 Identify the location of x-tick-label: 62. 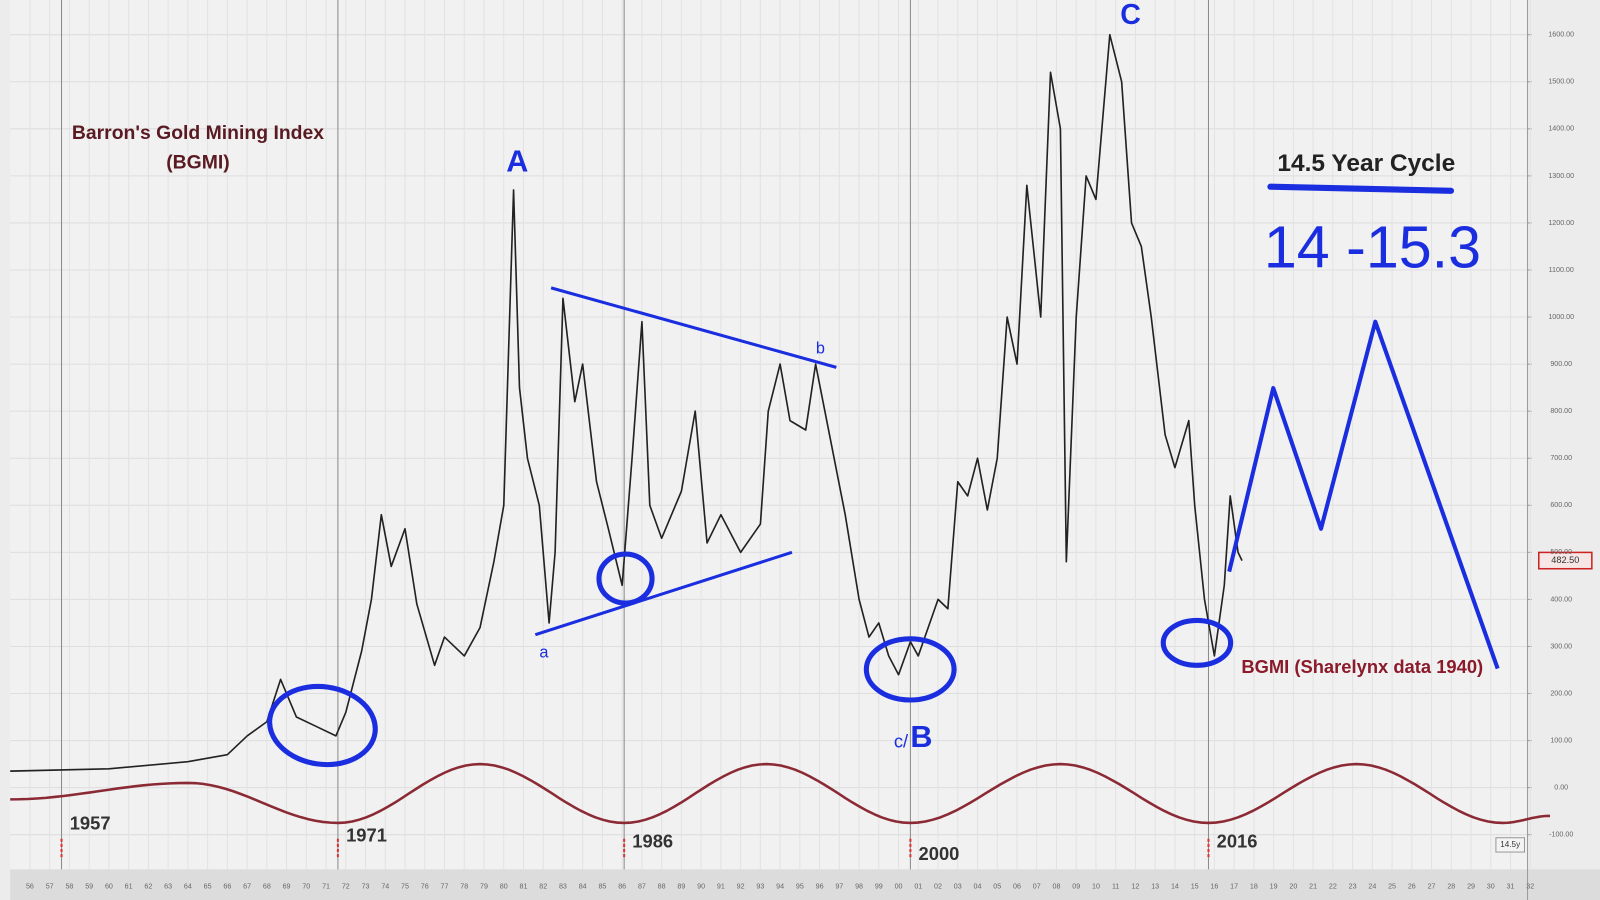
(148, 887).